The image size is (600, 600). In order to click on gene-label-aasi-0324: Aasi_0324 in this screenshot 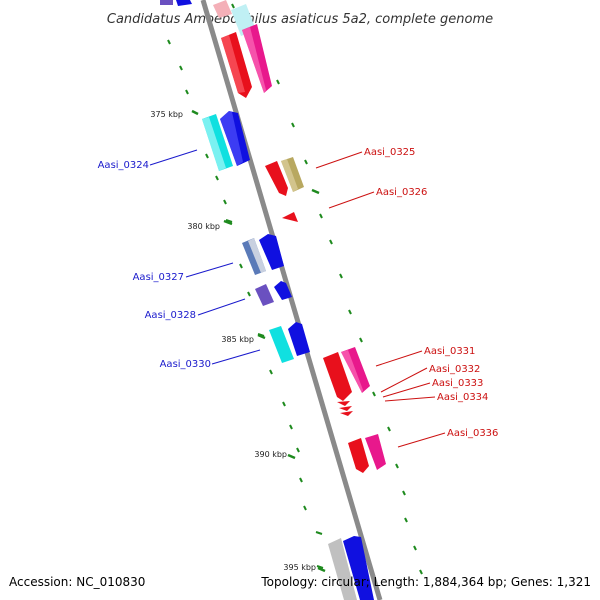, I will do `click(123, 165)`.